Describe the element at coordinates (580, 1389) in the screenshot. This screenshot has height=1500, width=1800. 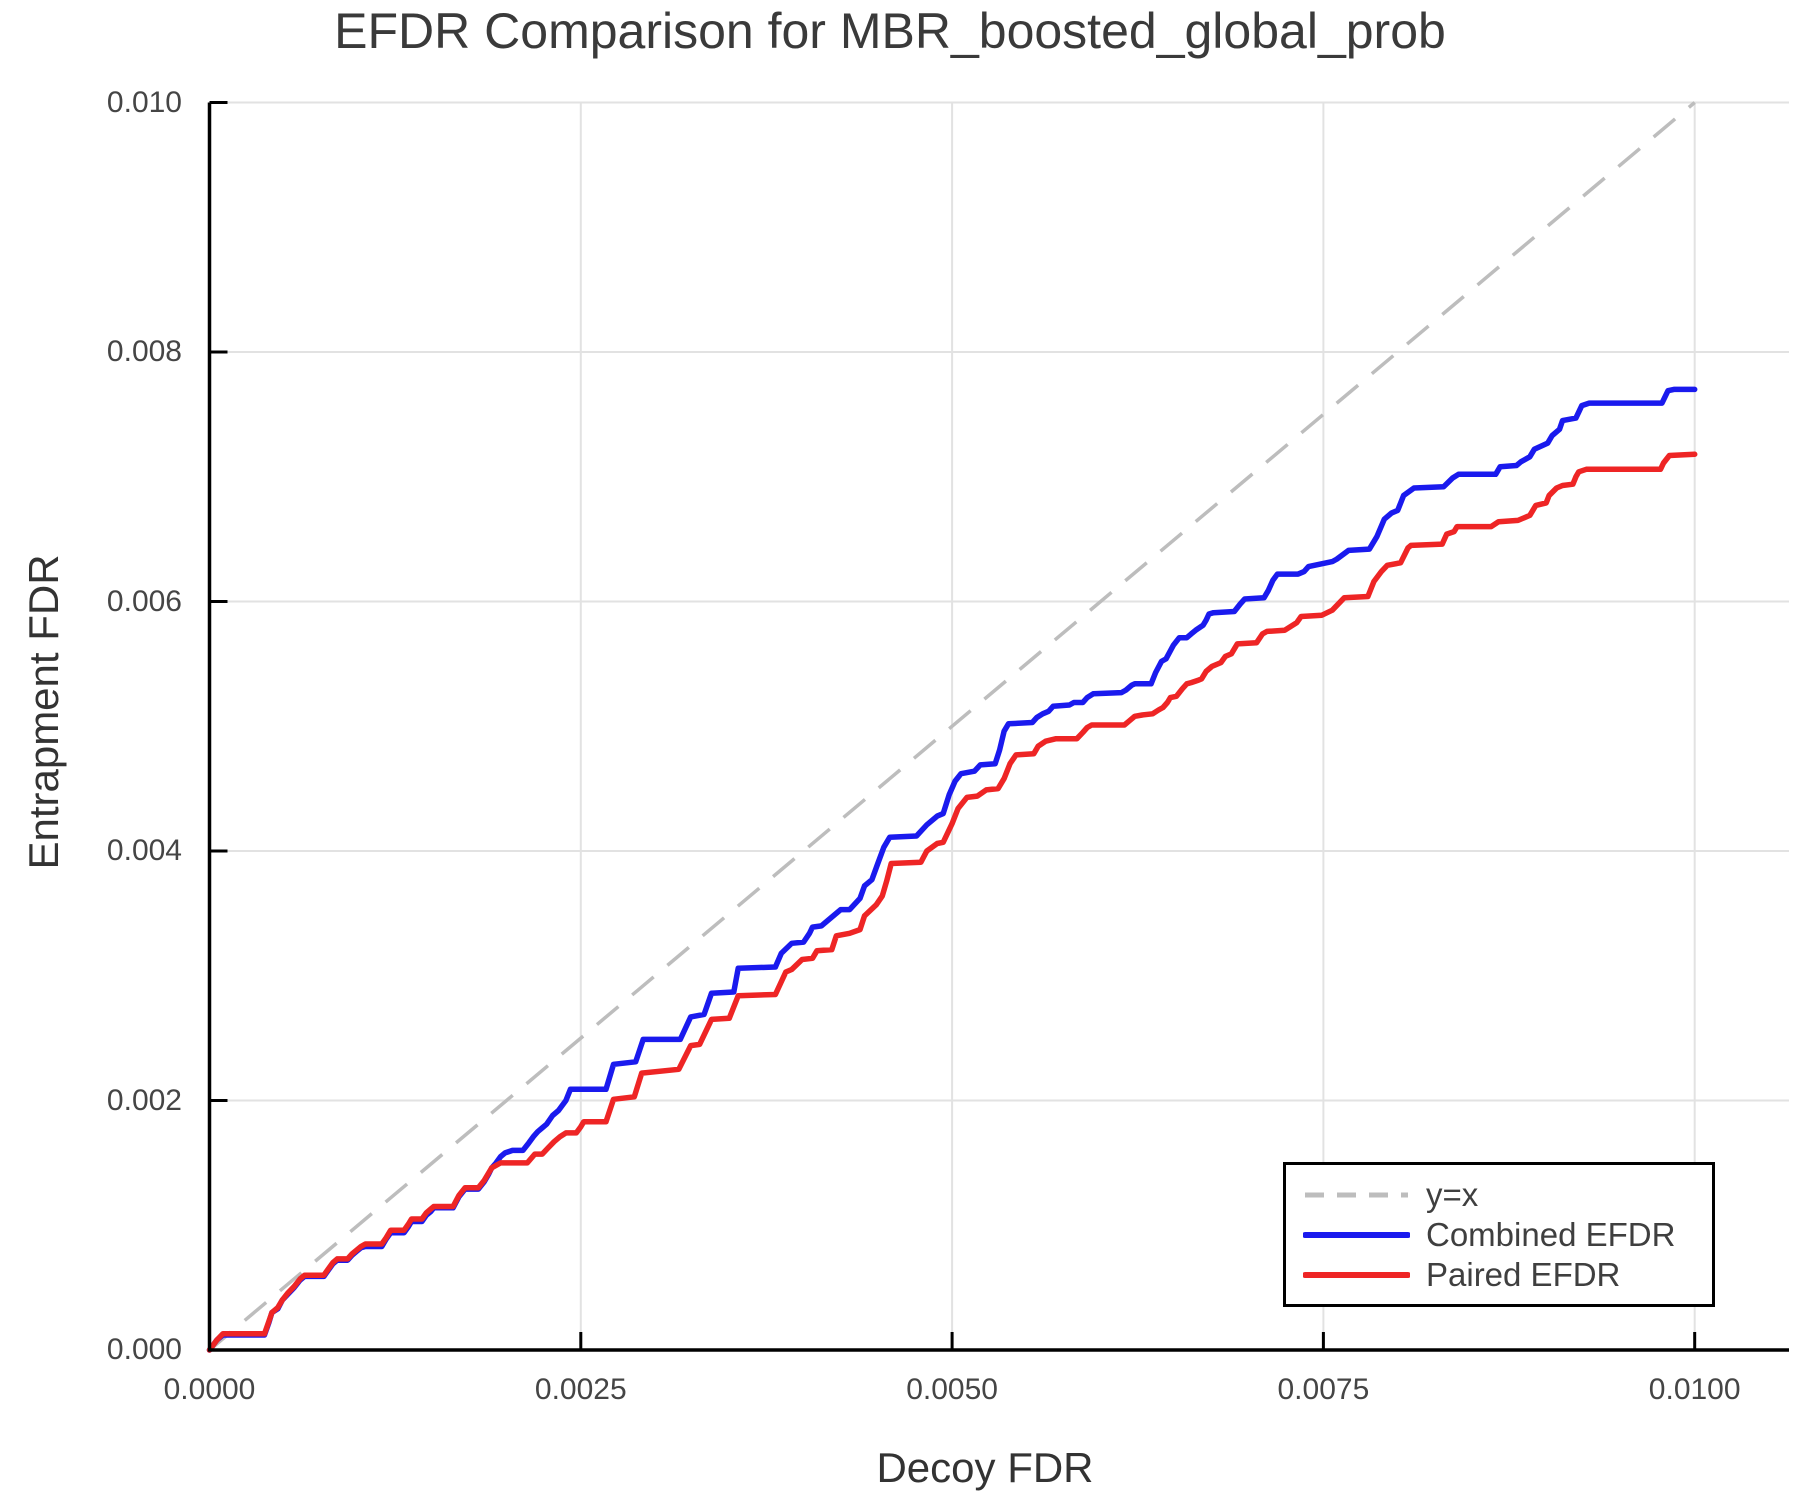
I see `x-tick-label: 0.0025` at that location.